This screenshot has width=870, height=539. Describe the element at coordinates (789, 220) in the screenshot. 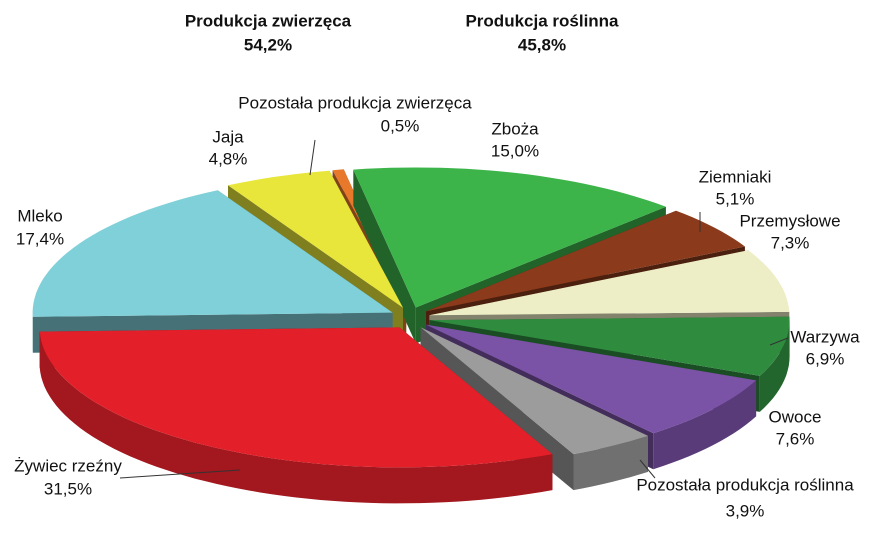

I see `slice-label: Przemysłowe` at that location.